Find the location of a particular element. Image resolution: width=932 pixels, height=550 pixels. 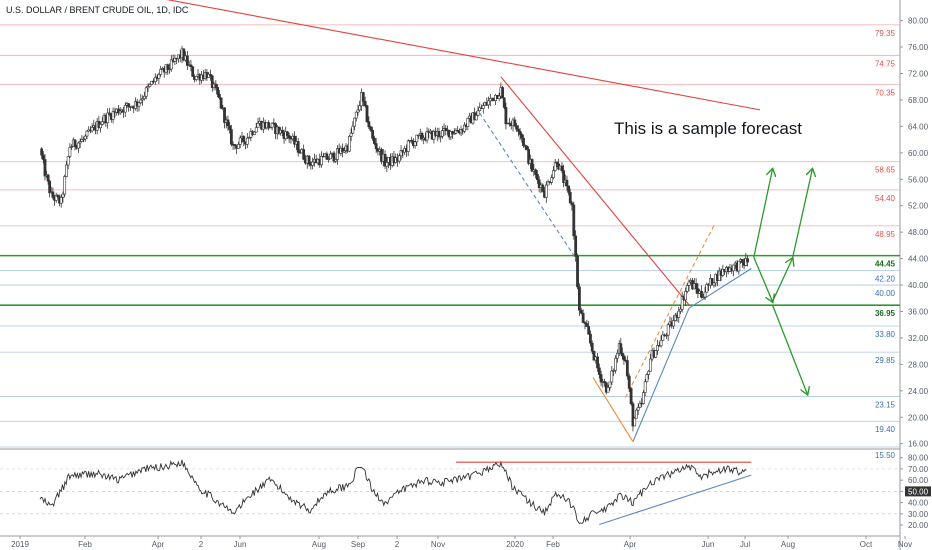

level-label: 40.00 is located at coordinates (885, 293).